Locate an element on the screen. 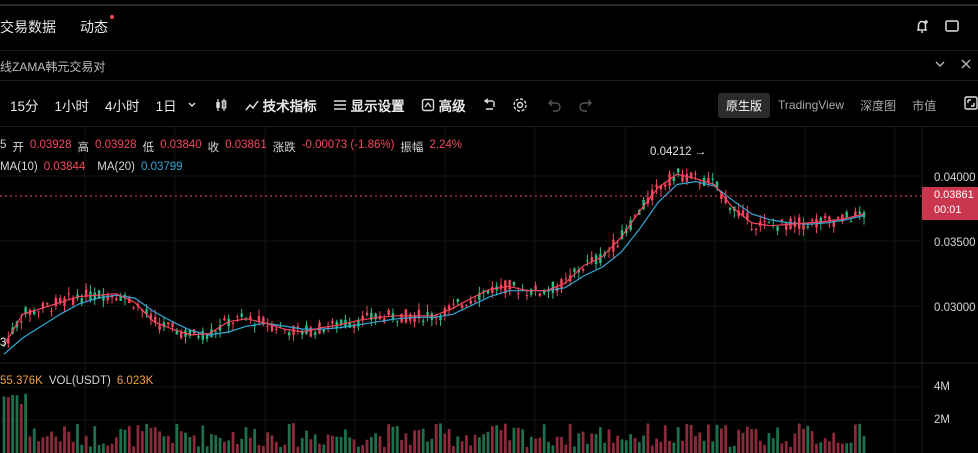  indicators-button: 技术指标 is located at coordinates (280, 105).